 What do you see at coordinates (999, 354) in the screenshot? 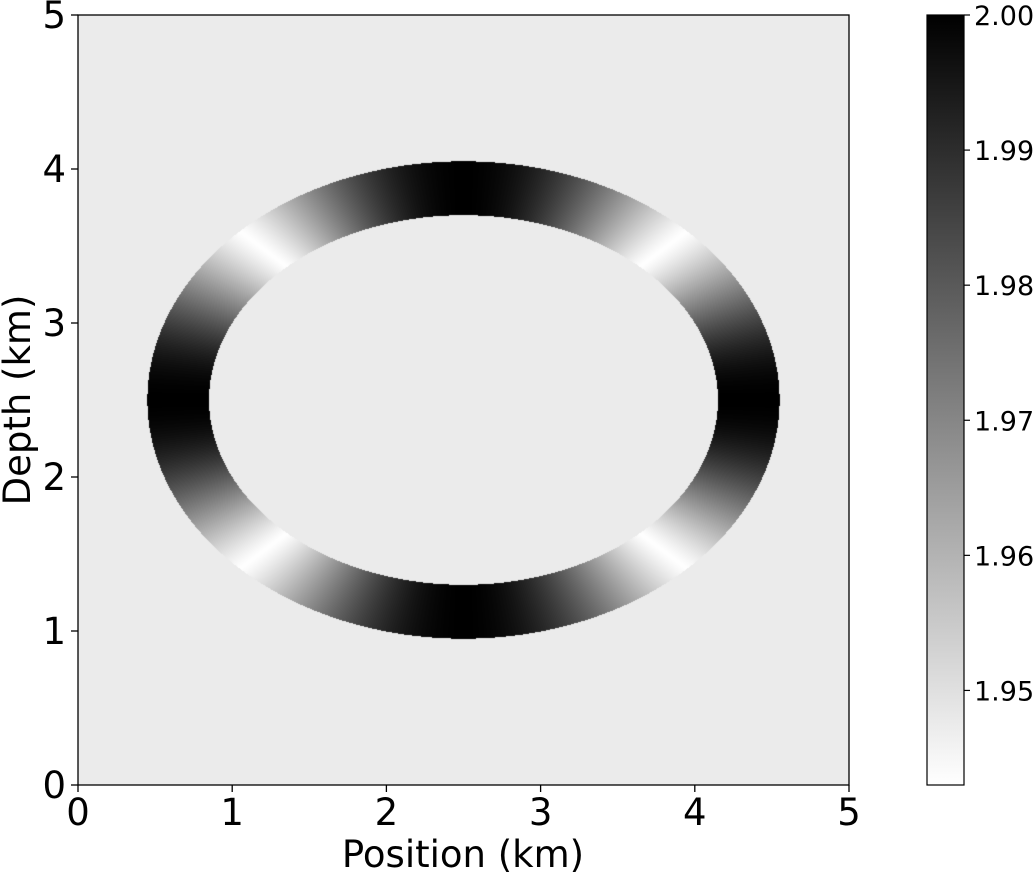
I see `colorbar-axis: 1.95 1.96 1.97 1.98 1.99 2.00` at bounding box center [999, 354].